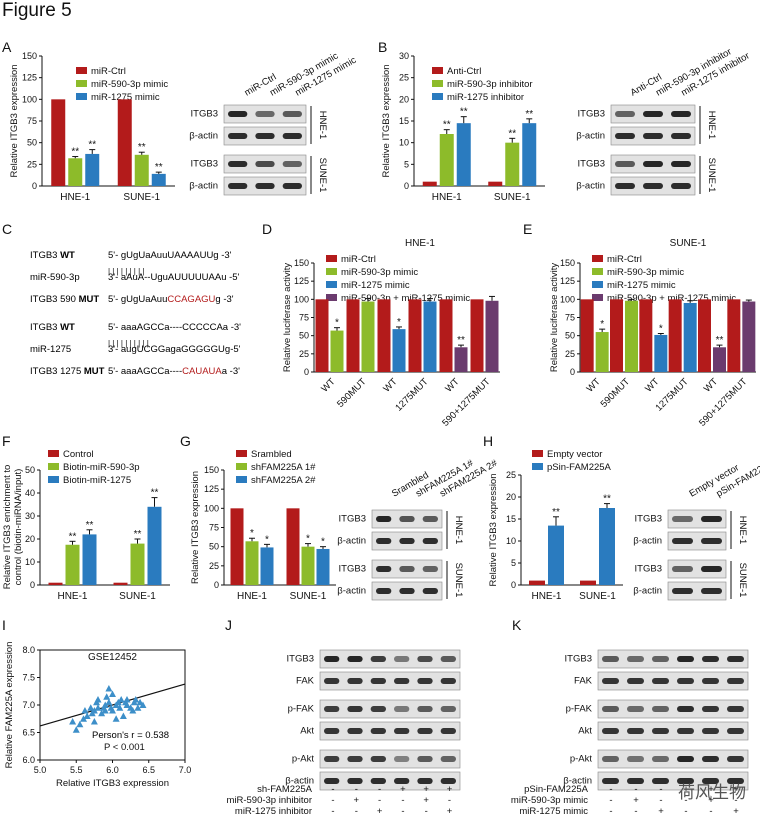 The height and width of the screenshot is (827, 760). Describe the element at coordinates (648, 569) in the screenshot. I see `h-row-label: ITGB3` at that location.